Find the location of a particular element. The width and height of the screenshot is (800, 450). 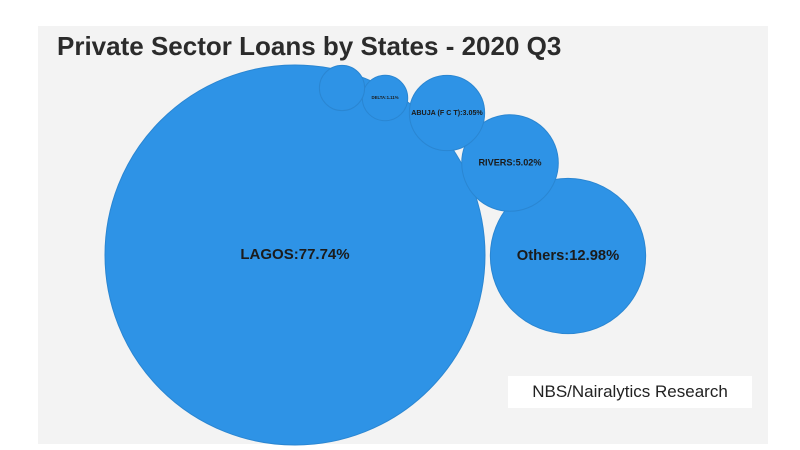

data-label: RIVERS:5.02% is located at coordinates (509, 162).